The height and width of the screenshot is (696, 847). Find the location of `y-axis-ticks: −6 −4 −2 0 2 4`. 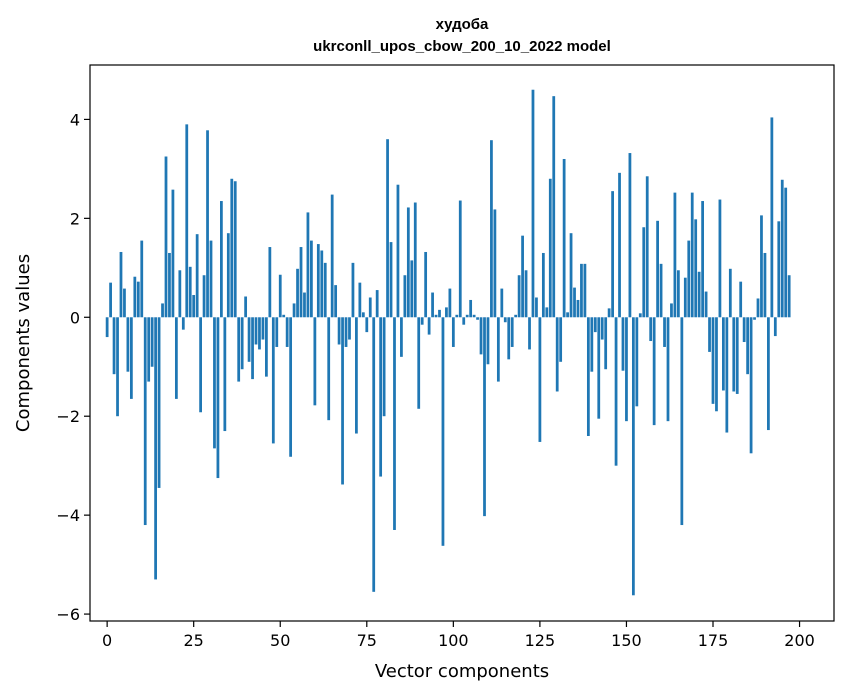

y-axis-ticks: −6 −4 −2 0 2 4 is located at coordinates (73, 367).